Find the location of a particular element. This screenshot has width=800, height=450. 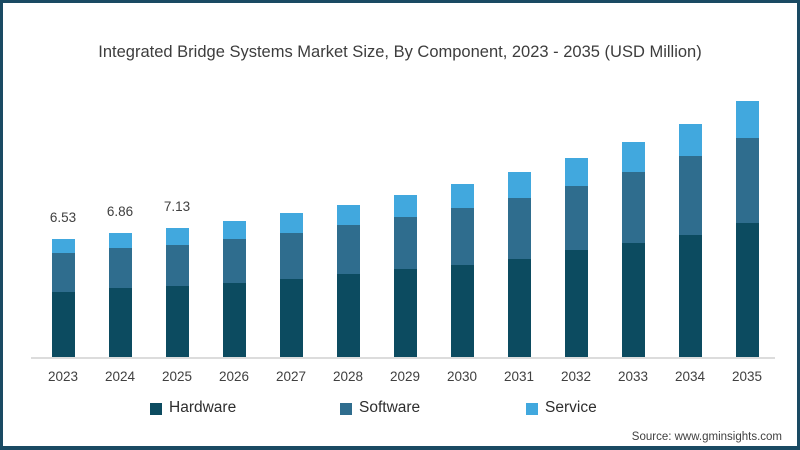

bar-segment-hardware-2023 is located at coordinates (63, 324).